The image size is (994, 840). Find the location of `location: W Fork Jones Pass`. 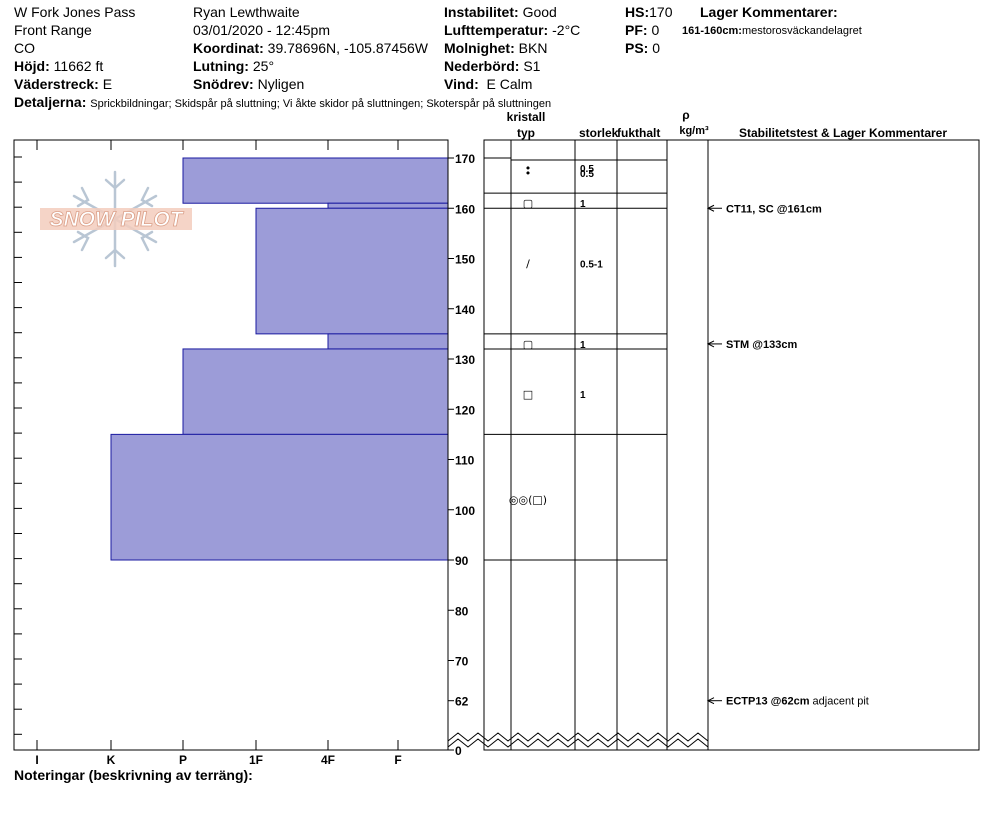

location: W Fork Jones Pass is located at coordinates (75, 12).